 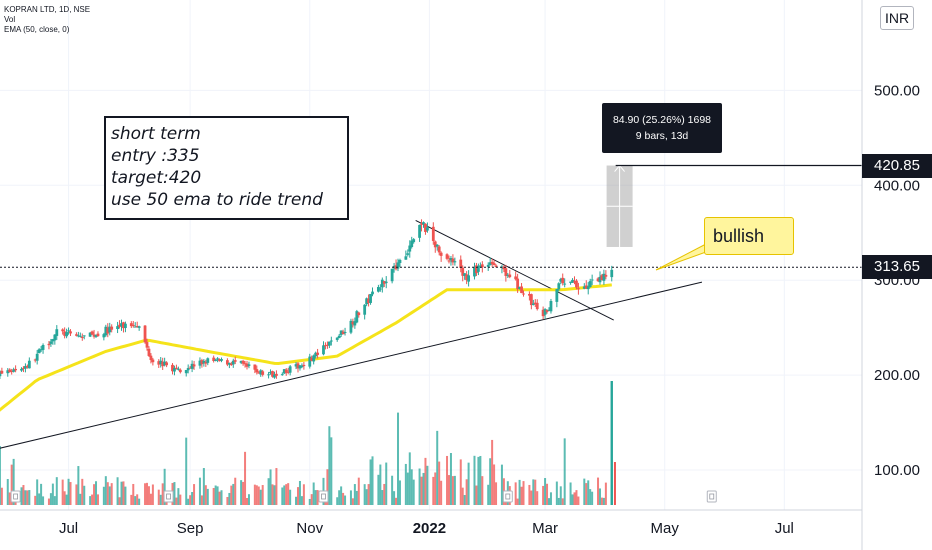 What do you see at coordinates (156, 178) in the screenshot?
I see `note-line-3: target:420` at bounding box center [156, 178].